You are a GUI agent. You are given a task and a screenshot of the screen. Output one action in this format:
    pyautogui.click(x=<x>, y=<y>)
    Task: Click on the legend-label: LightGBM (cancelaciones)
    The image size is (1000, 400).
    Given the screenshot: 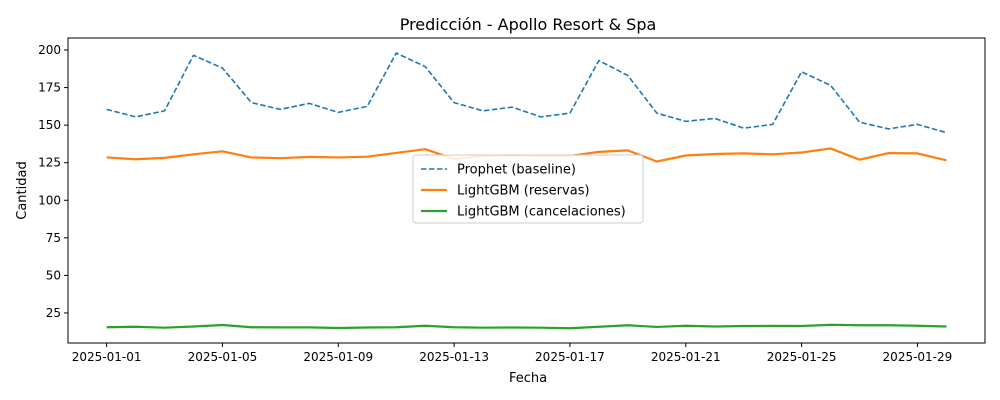 What is the action you would take?
    pyautogui.click(x=541, y=212)
    